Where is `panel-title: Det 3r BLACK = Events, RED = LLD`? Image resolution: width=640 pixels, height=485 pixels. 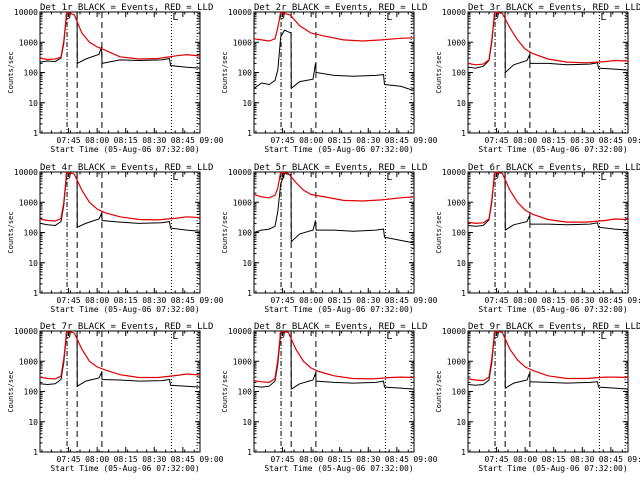 panel-title: Det 3r BLACK = Events, RED = LLD is located at coordinates (554, 8).